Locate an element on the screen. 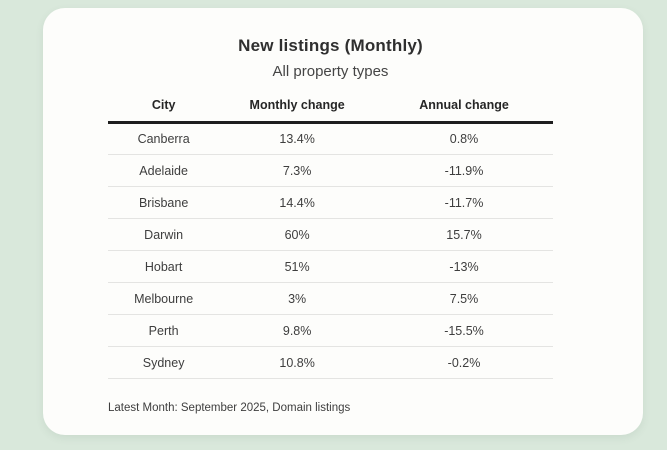  annual-change-cell: -11.7% is located at coordinates (464, 202).